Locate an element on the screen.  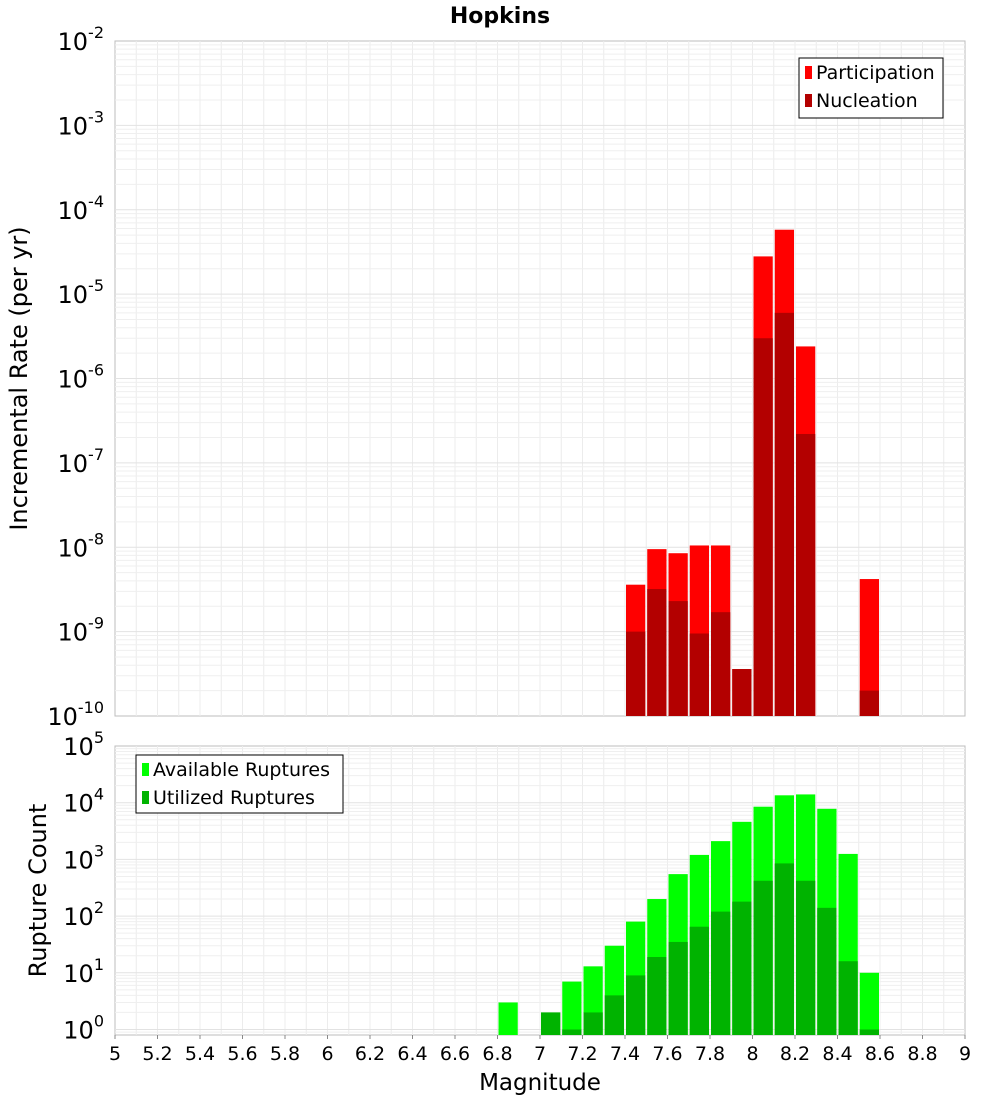
y-tick-label: 10⁻² is located at coordinates (81, 39).